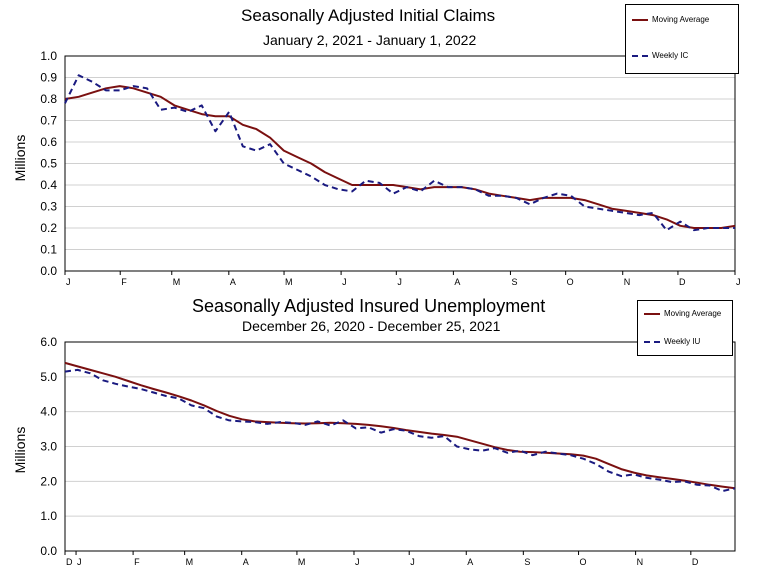 This screenshot has height=578, width=760. What do you see at coordinates (48, 78) in the screenshot?
I see `y-tick-label: 0.9` at bounding box center [48, 78].